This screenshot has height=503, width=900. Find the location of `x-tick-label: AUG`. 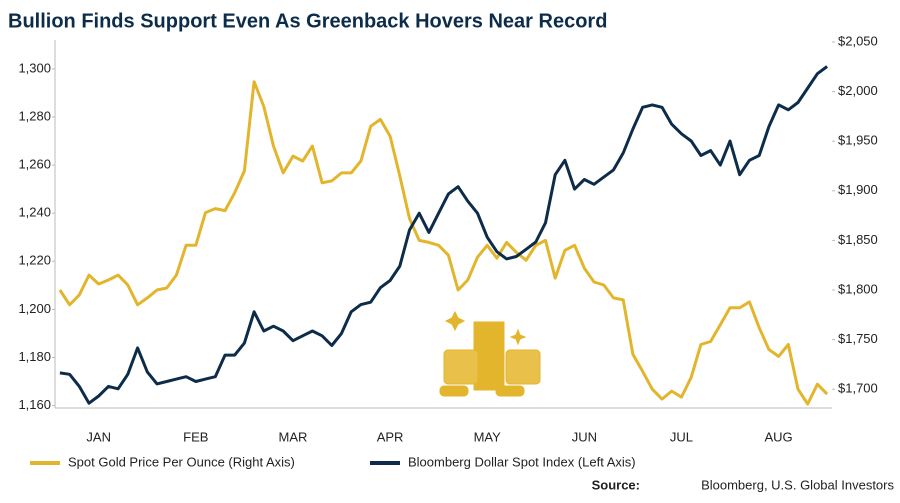

x-tick-label: AUG is located at coordinates (778, 436).